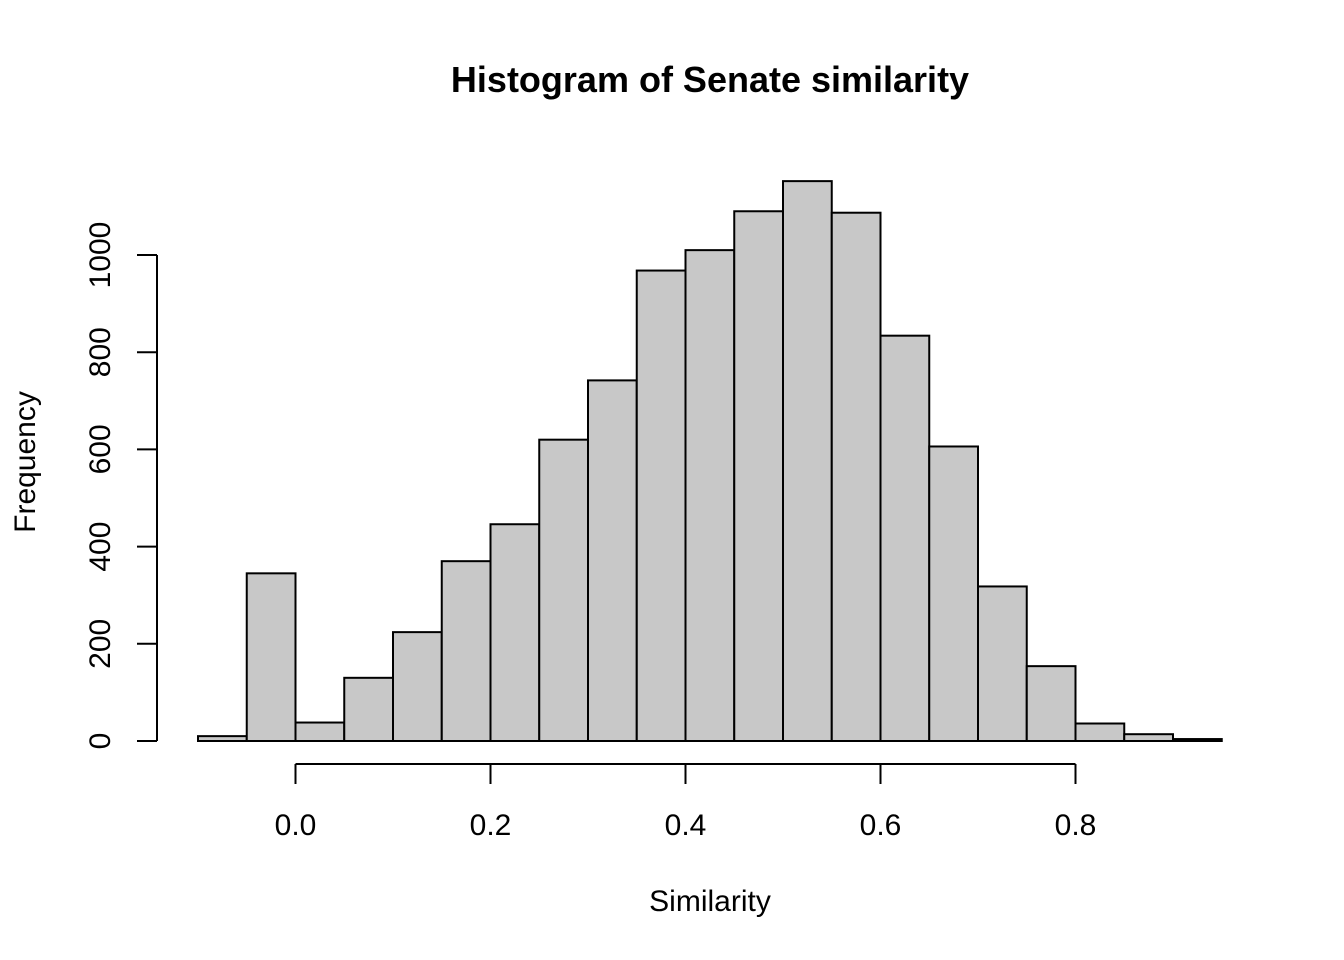 This screenshot has height=960, width=1344. What do you see at coordinates (100, 449) in the screenshot?
I see `y-axis-tick-label: 600` at bounding box center [100, 449].